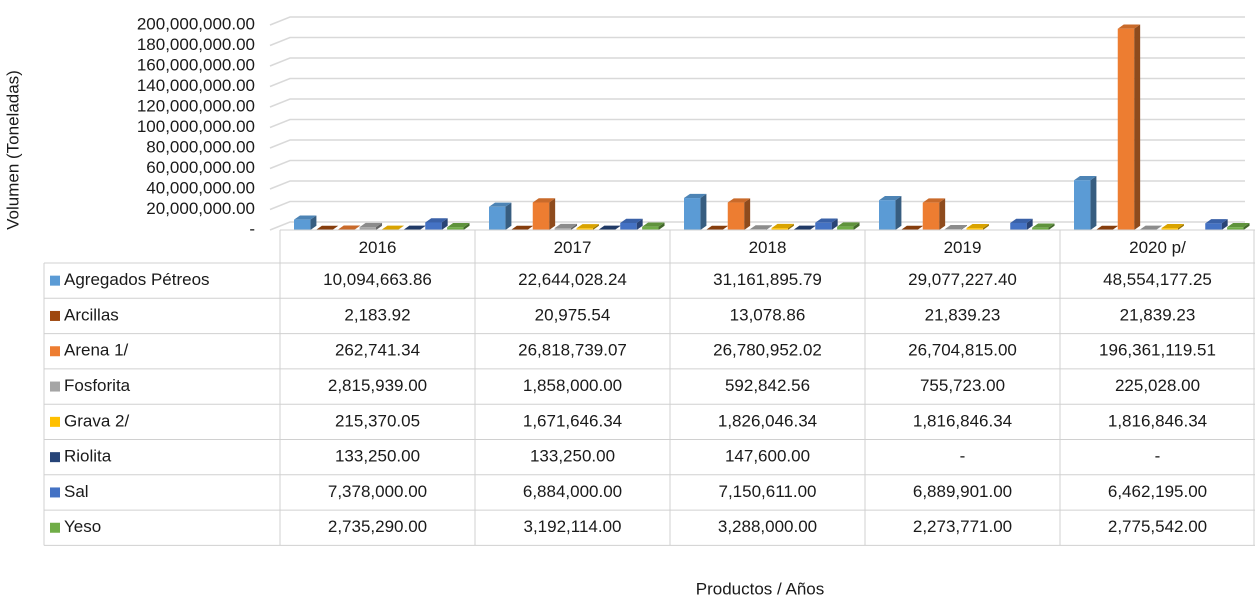 This screenshot has height=600, width=1255. What do you see at coordinates (137, 279) in the screenshot?
I see `legend-label: Agregados Pétreos` at bounding box center [137, 279].